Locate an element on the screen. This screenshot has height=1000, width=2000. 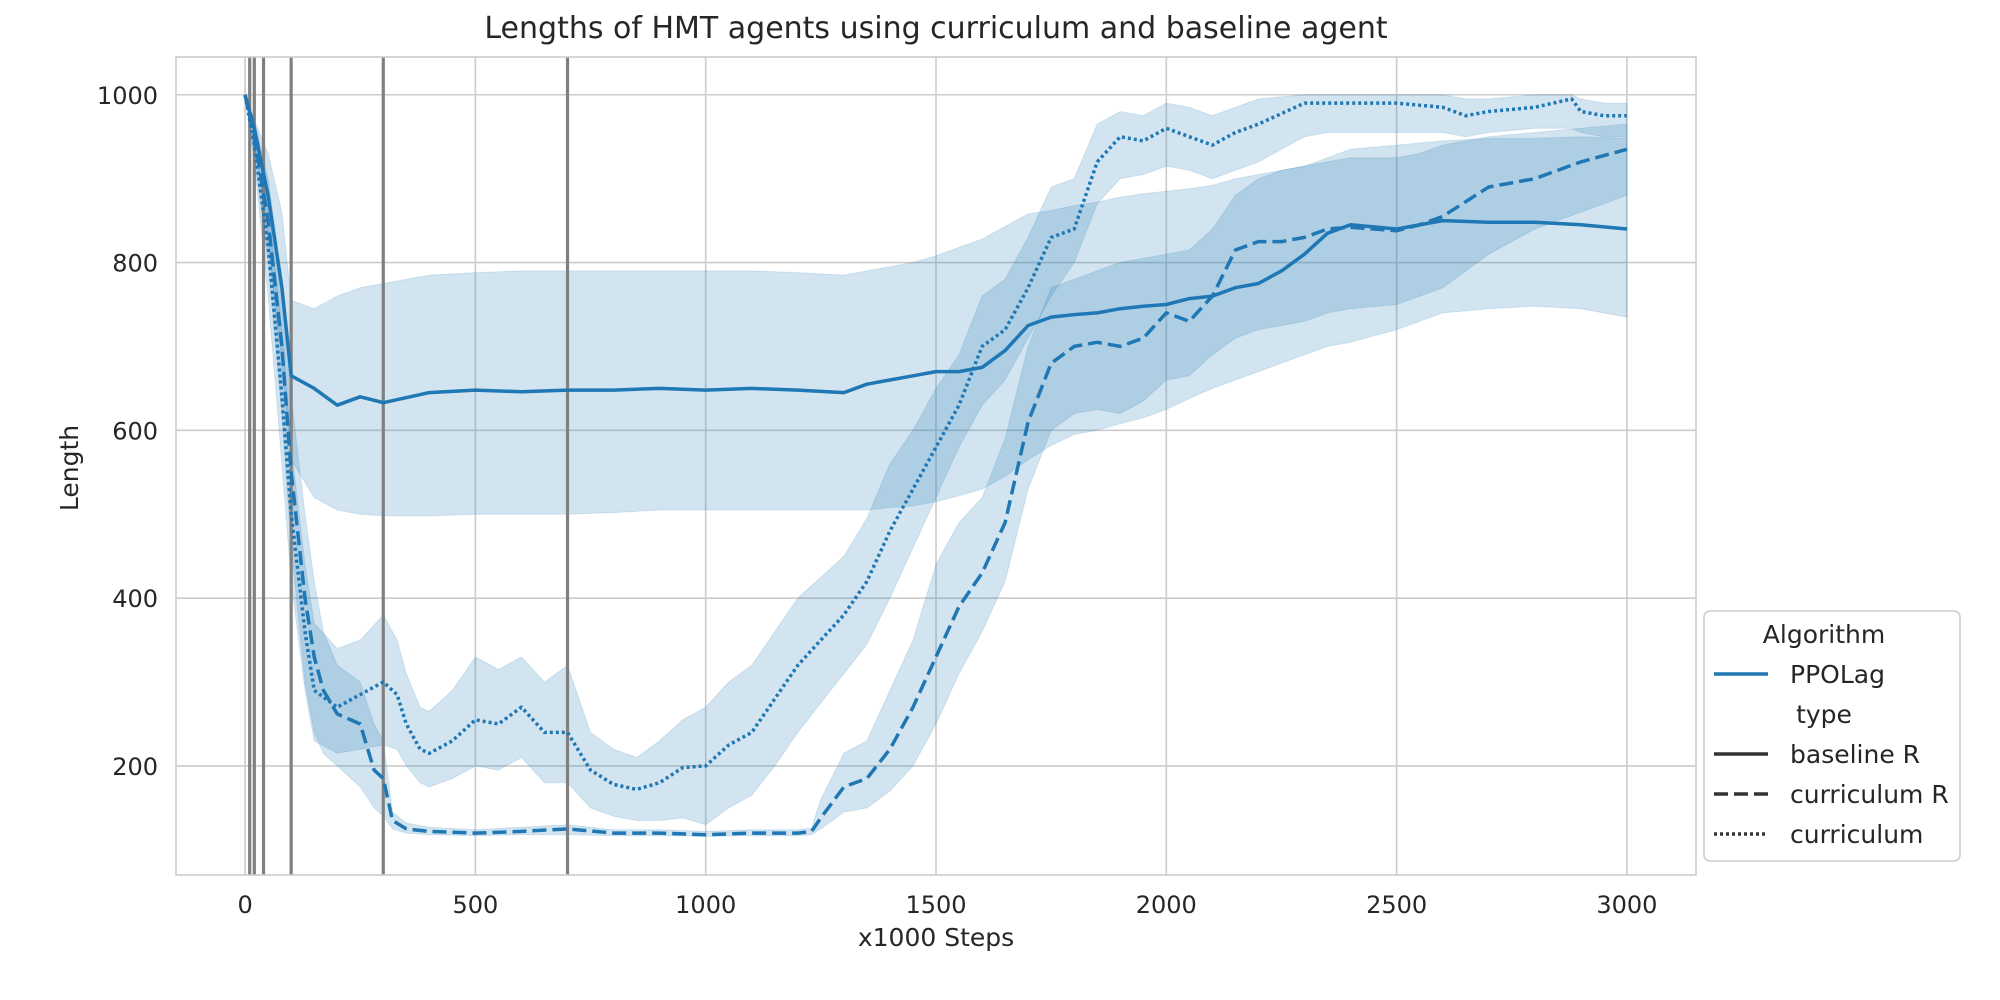
y-tick-label: 200 is located at coordinates (135, 767).